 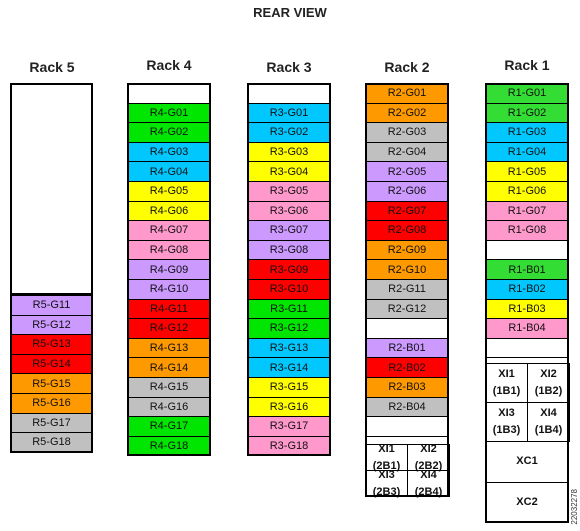 I want to click on slot-r4-g03: R4-G03, so click(x=169, y=152).